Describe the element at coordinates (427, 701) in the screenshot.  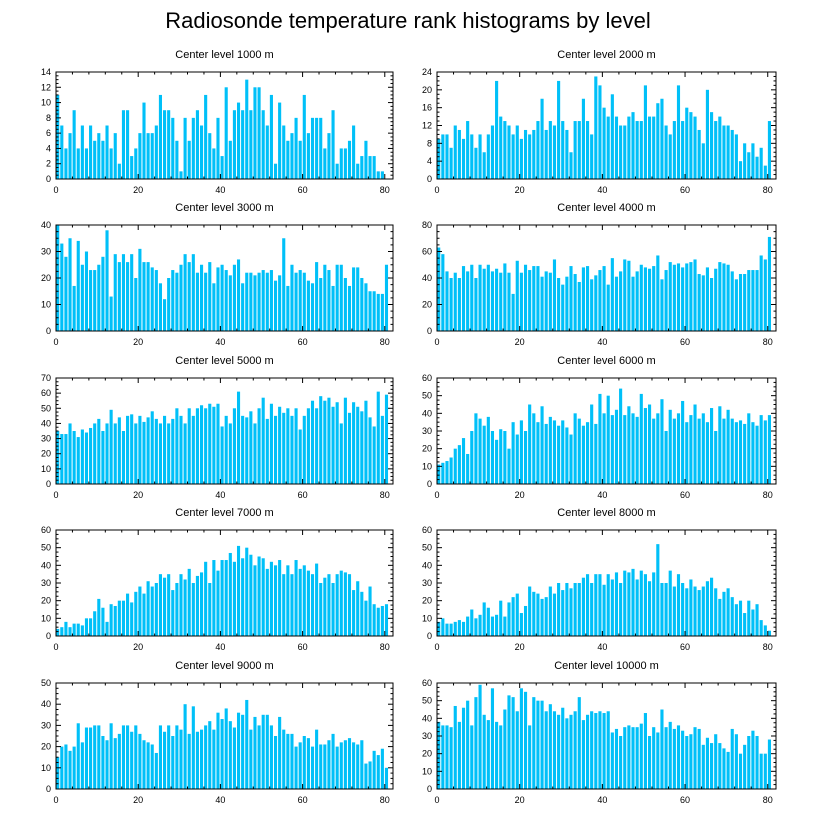
I see `y-tick-label: 50` at that location.